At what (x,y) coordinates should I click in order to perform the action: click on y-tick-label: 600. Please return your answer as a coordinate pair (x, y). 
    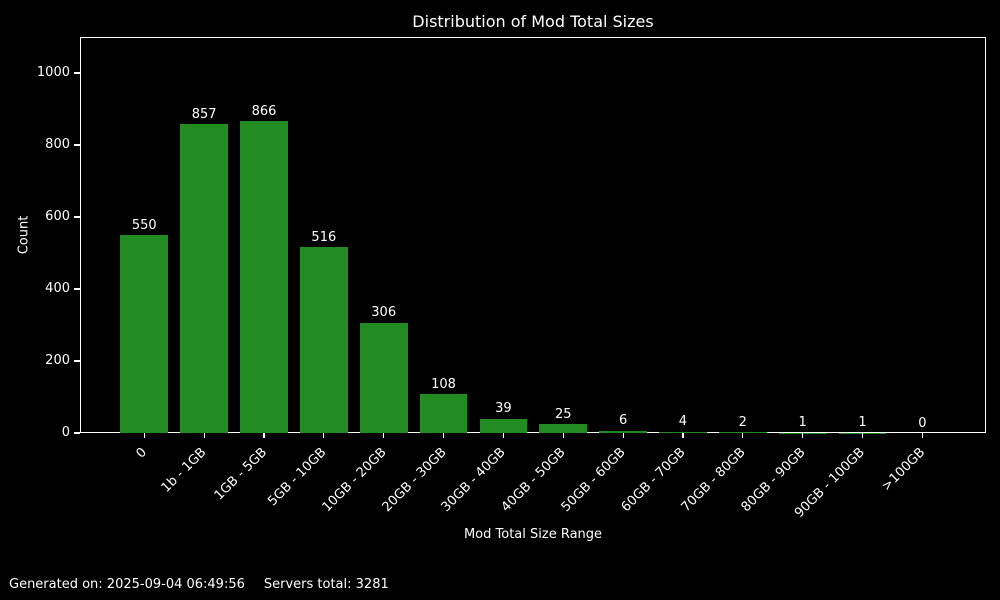
    Looking at the image, I should click on (57, 216).